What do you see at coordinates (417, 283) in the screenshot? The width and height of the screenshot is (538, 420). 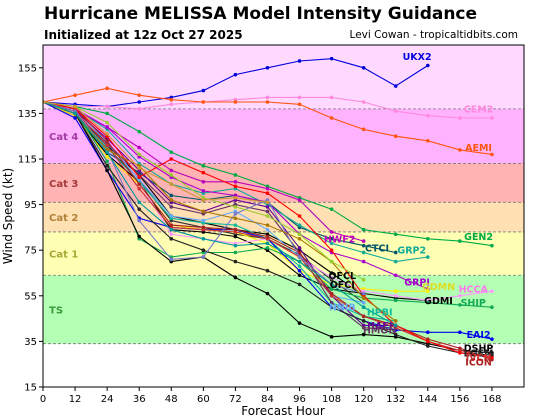 I see `model-label-grpi: GRPI` at bounding box center [417, 283].